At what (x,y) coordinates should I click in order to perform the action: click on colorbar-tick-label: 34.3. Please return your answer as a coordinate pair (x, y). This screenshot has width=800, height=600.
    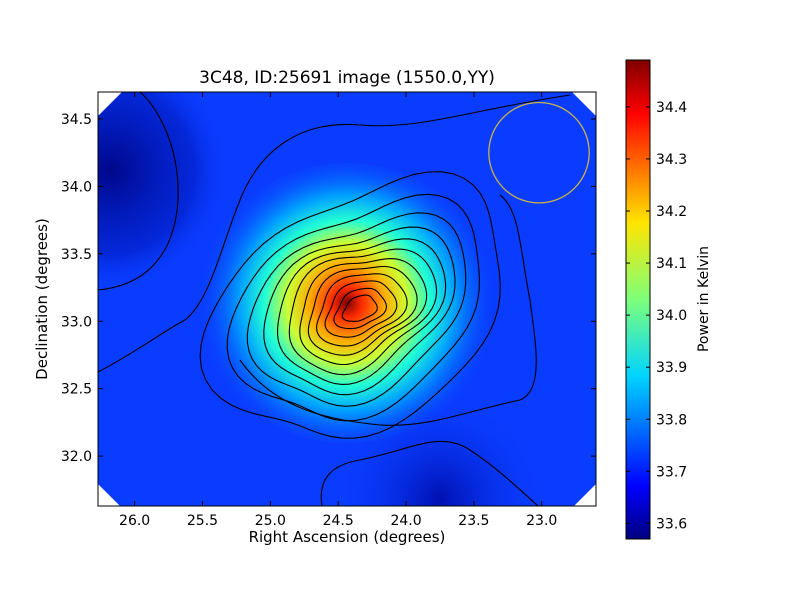
    Looking at the image, I should click on (671, 160).